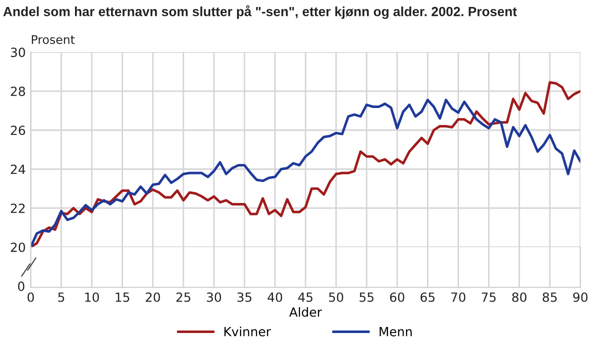 The height and width of the screenshot is (350, 591). What do you see at coordinates (519, 297) in the screenshot?
I see `x-tick-label: 80` at bounding box center [519, 297].